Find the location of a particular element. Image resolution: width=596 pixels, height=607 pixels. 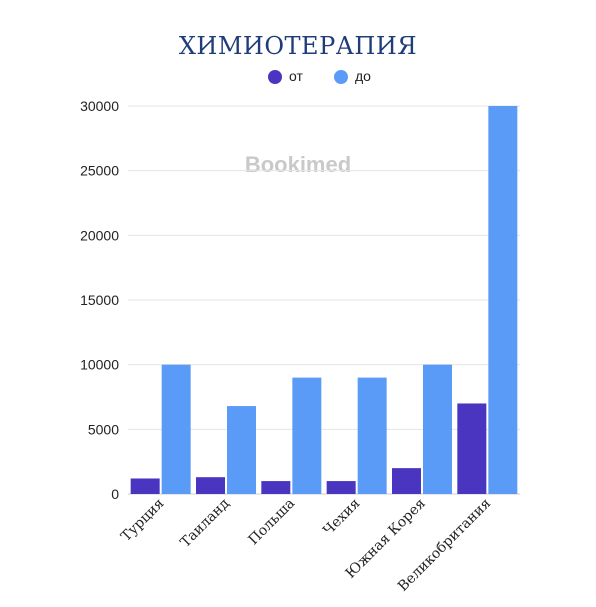

legend: от до is located at coordinates (319, 76).